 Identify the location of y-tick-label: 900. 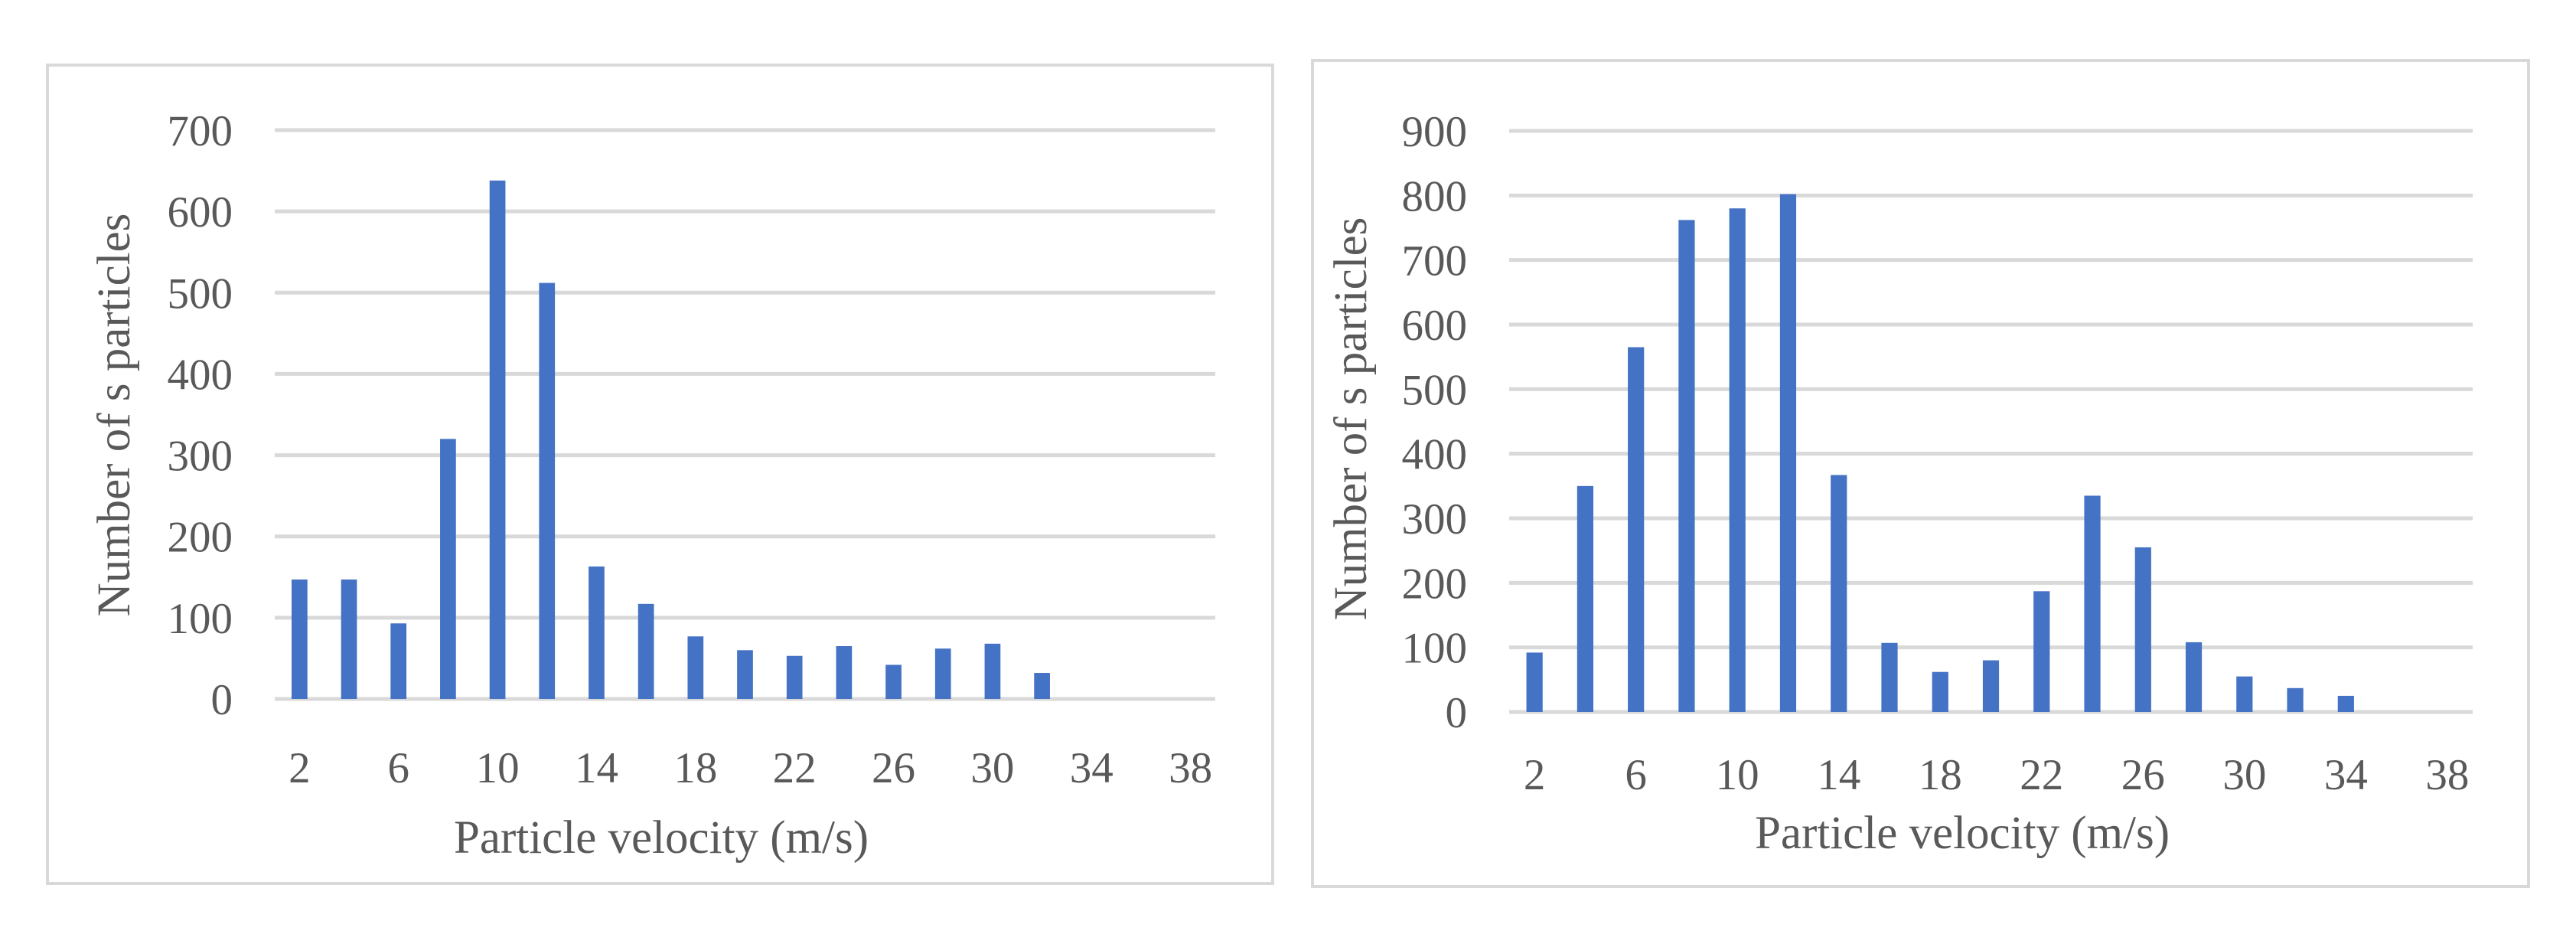
(1435, 132).